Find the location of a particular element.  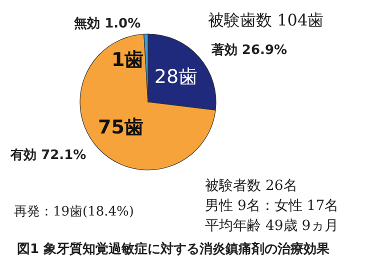

data-label: 28歯 is located at coordinates (176, 77).